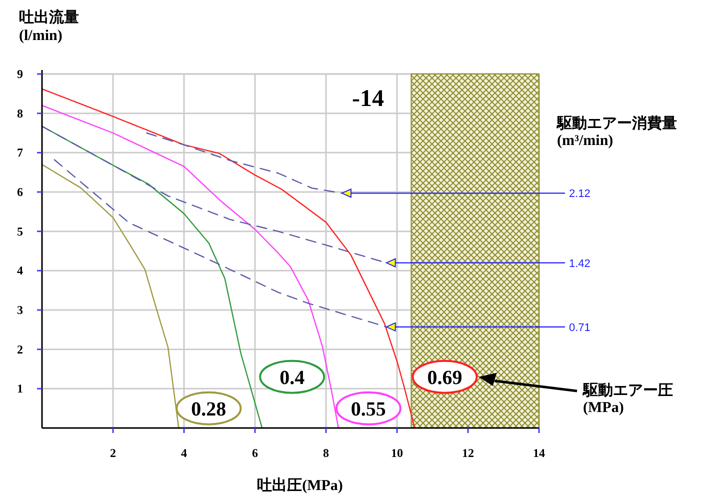 Image resolution: width=703 pixels, height=496 pixels. Describe the element at coordinates (579, 194) in the screenshot. I see `text: 2.12` at that location.